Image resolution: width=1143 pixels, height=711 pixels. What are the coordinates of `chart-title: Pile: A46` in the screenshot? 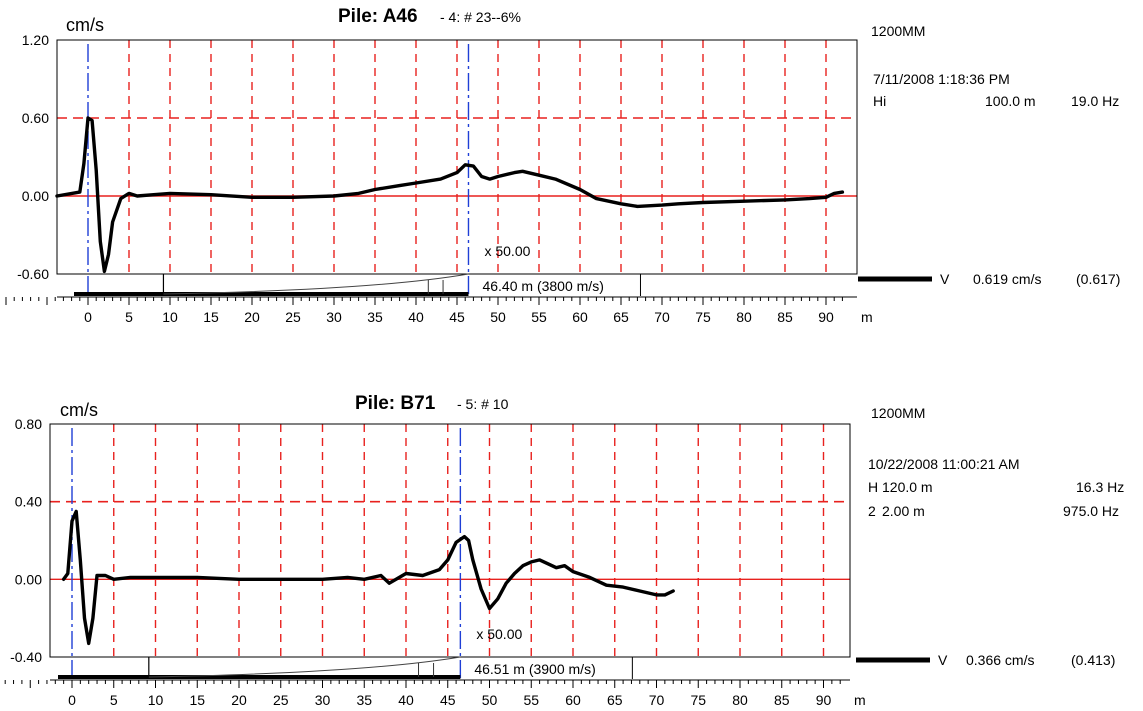 It's located at (378, 16).